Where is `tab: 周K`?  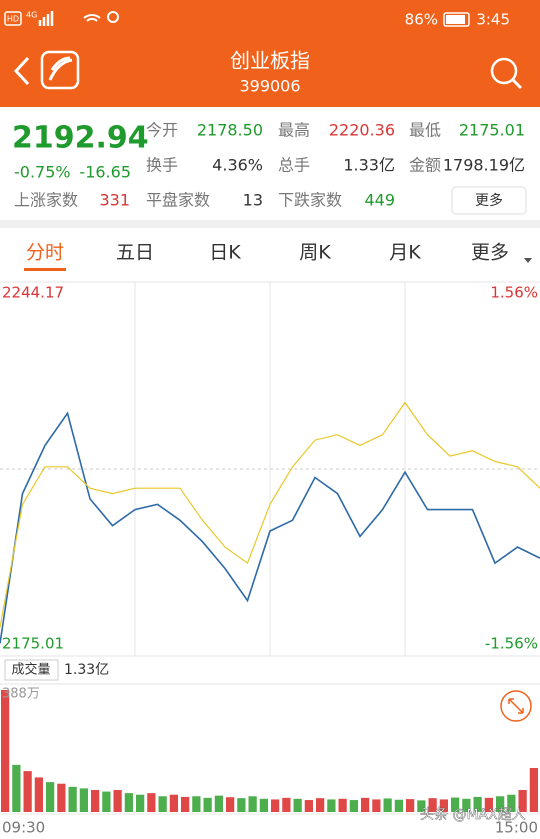 tab: 周K is located at coordinates (315, 253).